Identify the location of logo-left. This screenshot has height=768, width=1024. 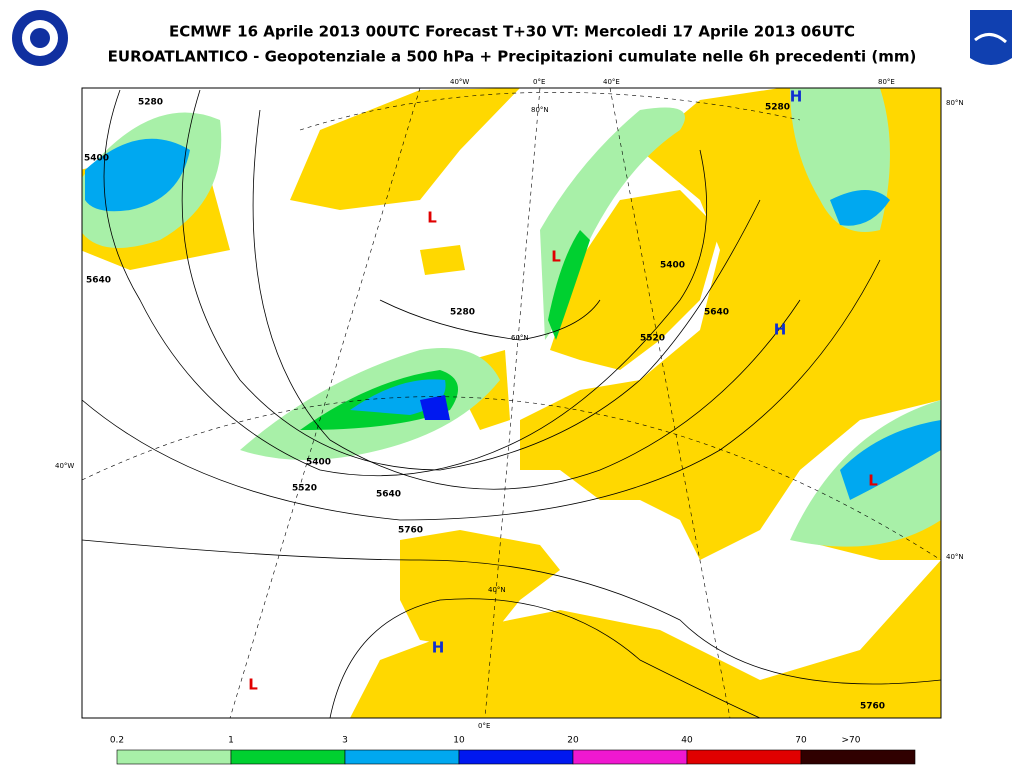
(40, 38).